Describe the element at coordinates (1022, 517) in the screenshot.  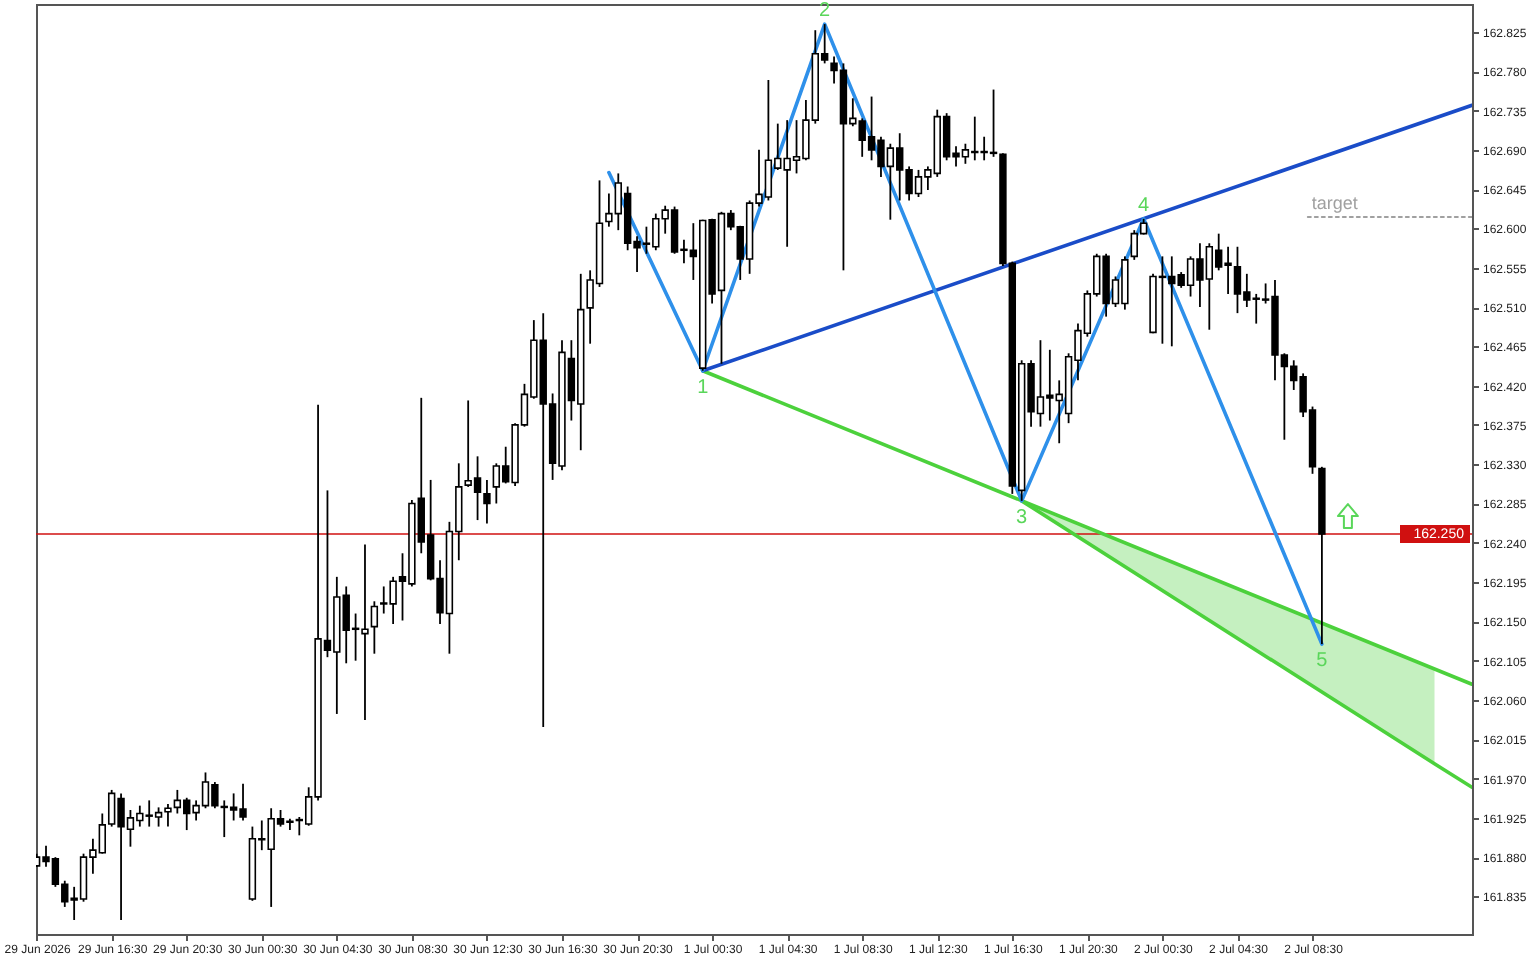
I see `annotation: 3` at that location.